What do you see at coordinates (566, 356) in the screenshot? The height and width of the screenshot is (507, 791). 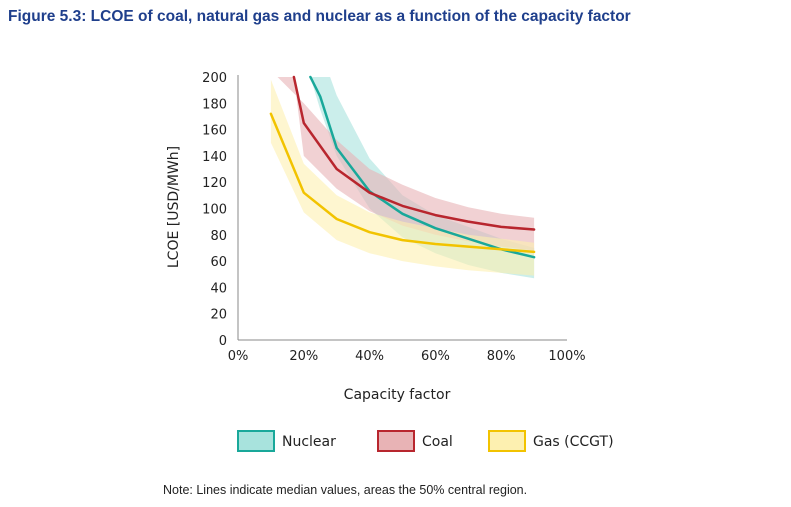 I see `x-tick-label: 100%` at bounding box center [566, 356].